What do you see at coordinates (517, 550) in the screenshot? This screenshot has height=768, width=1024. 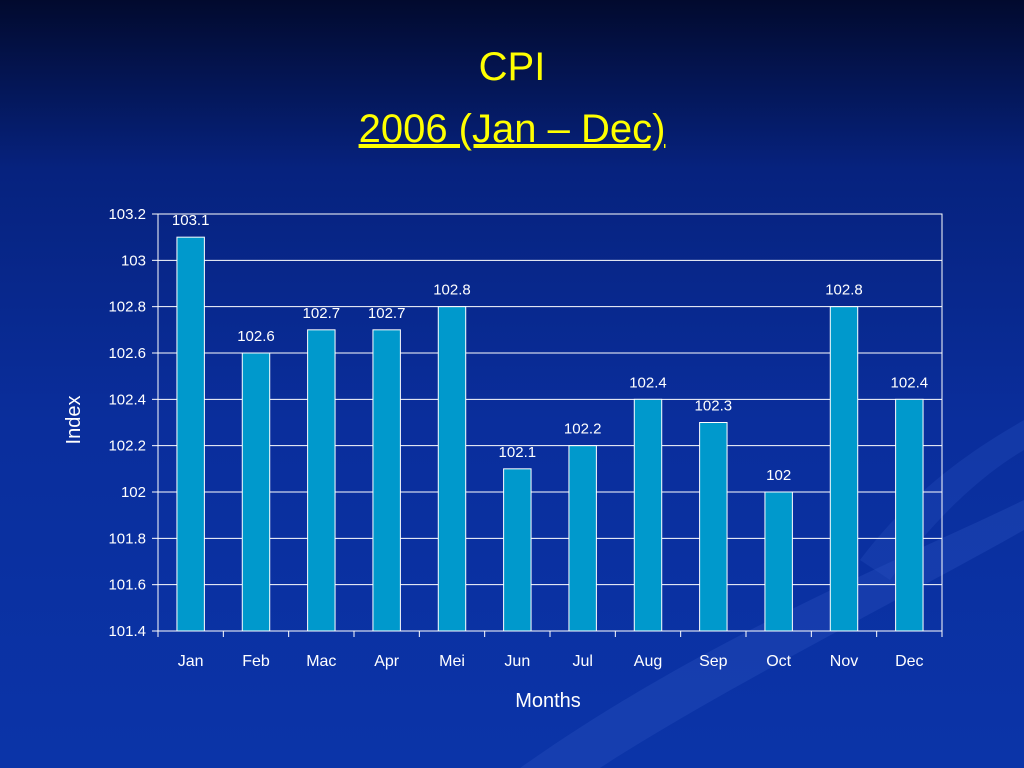 I see `bar-jun` at bounding box center [517, 550].